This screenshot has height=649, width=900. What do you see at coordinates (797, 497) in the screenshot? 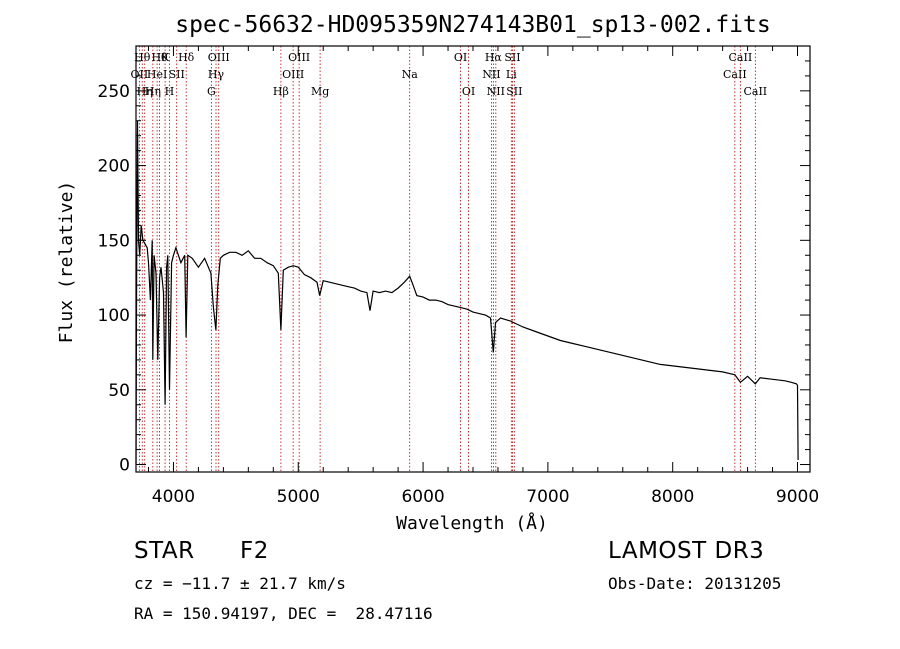
I see `x-tick-label: 9000` at bounding box center [797, 497].